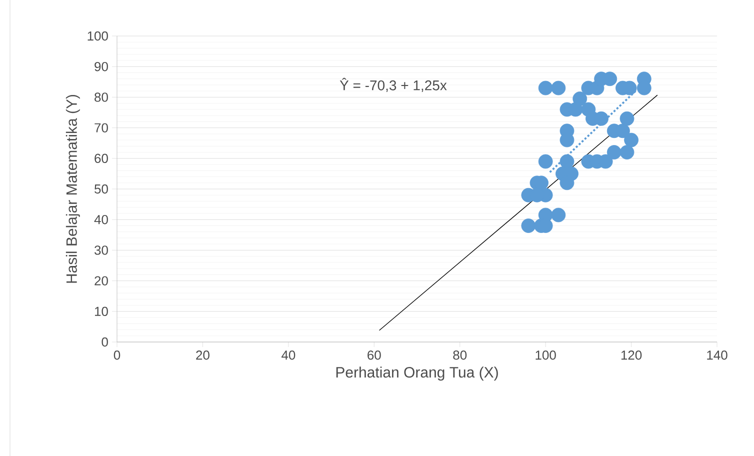 Image resolution: width=754 pixels, height=456 pixels. What do you see at coordinates (289, 355) in the screenshot?
I see `x-tick-label: 40` at bounding box center [289, 355].